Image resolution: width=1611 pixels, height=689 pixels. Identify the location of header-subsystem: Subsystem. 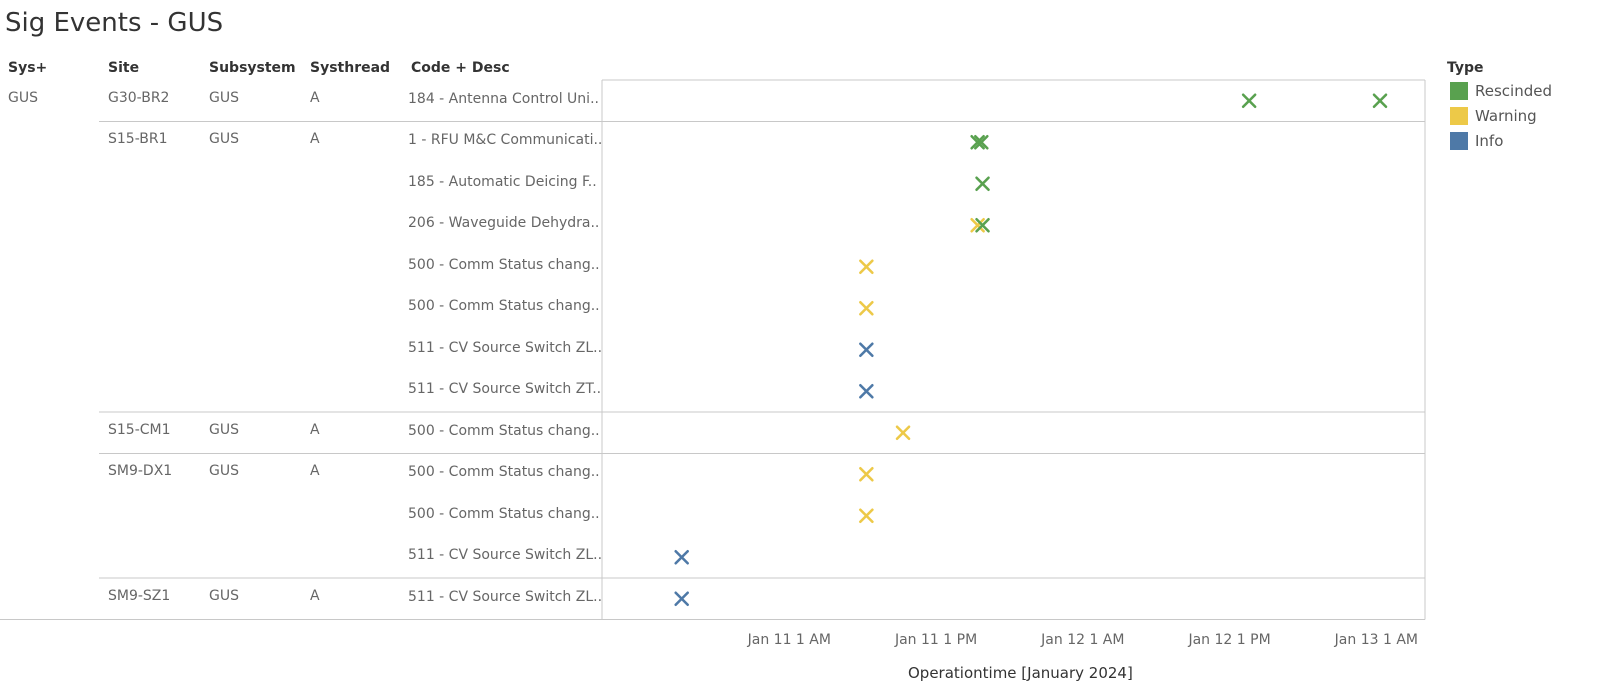
(252, 68).